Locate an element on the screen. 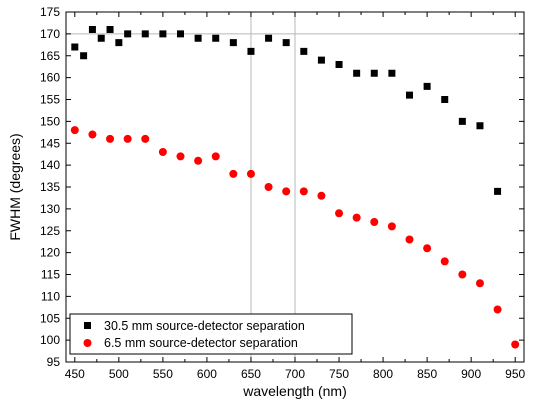 The image size is (540, 405). y-tick-label: 150 is located at coordinates (50, 121).